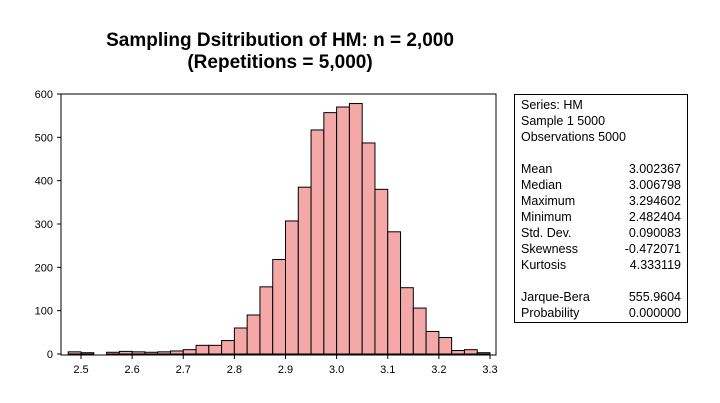 The height and width of the screenshot is (403, 720). Describe the element at coordinates (555, 297) in the screenshot. I see `test-label: Jarque-Bera` at that location.